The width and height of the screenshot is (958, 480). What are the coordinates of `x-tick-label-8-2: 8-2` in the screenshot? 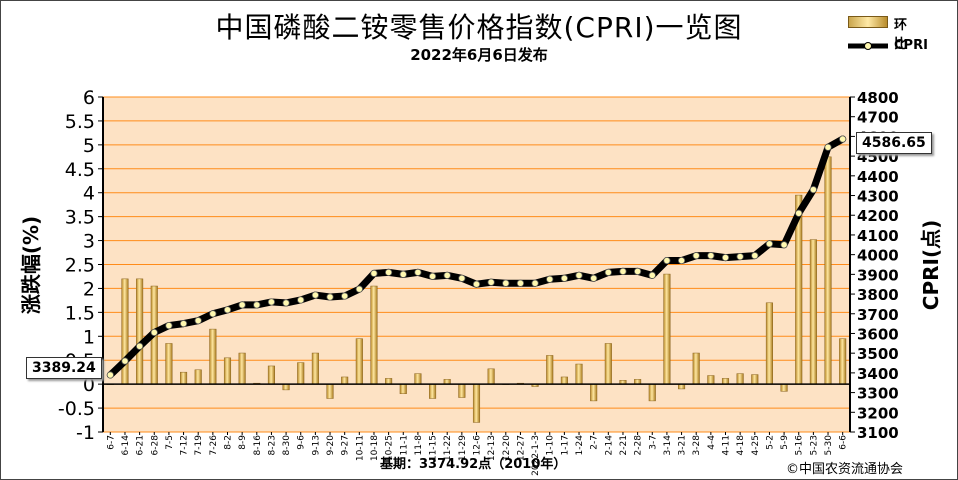 It's located at (229, 442).